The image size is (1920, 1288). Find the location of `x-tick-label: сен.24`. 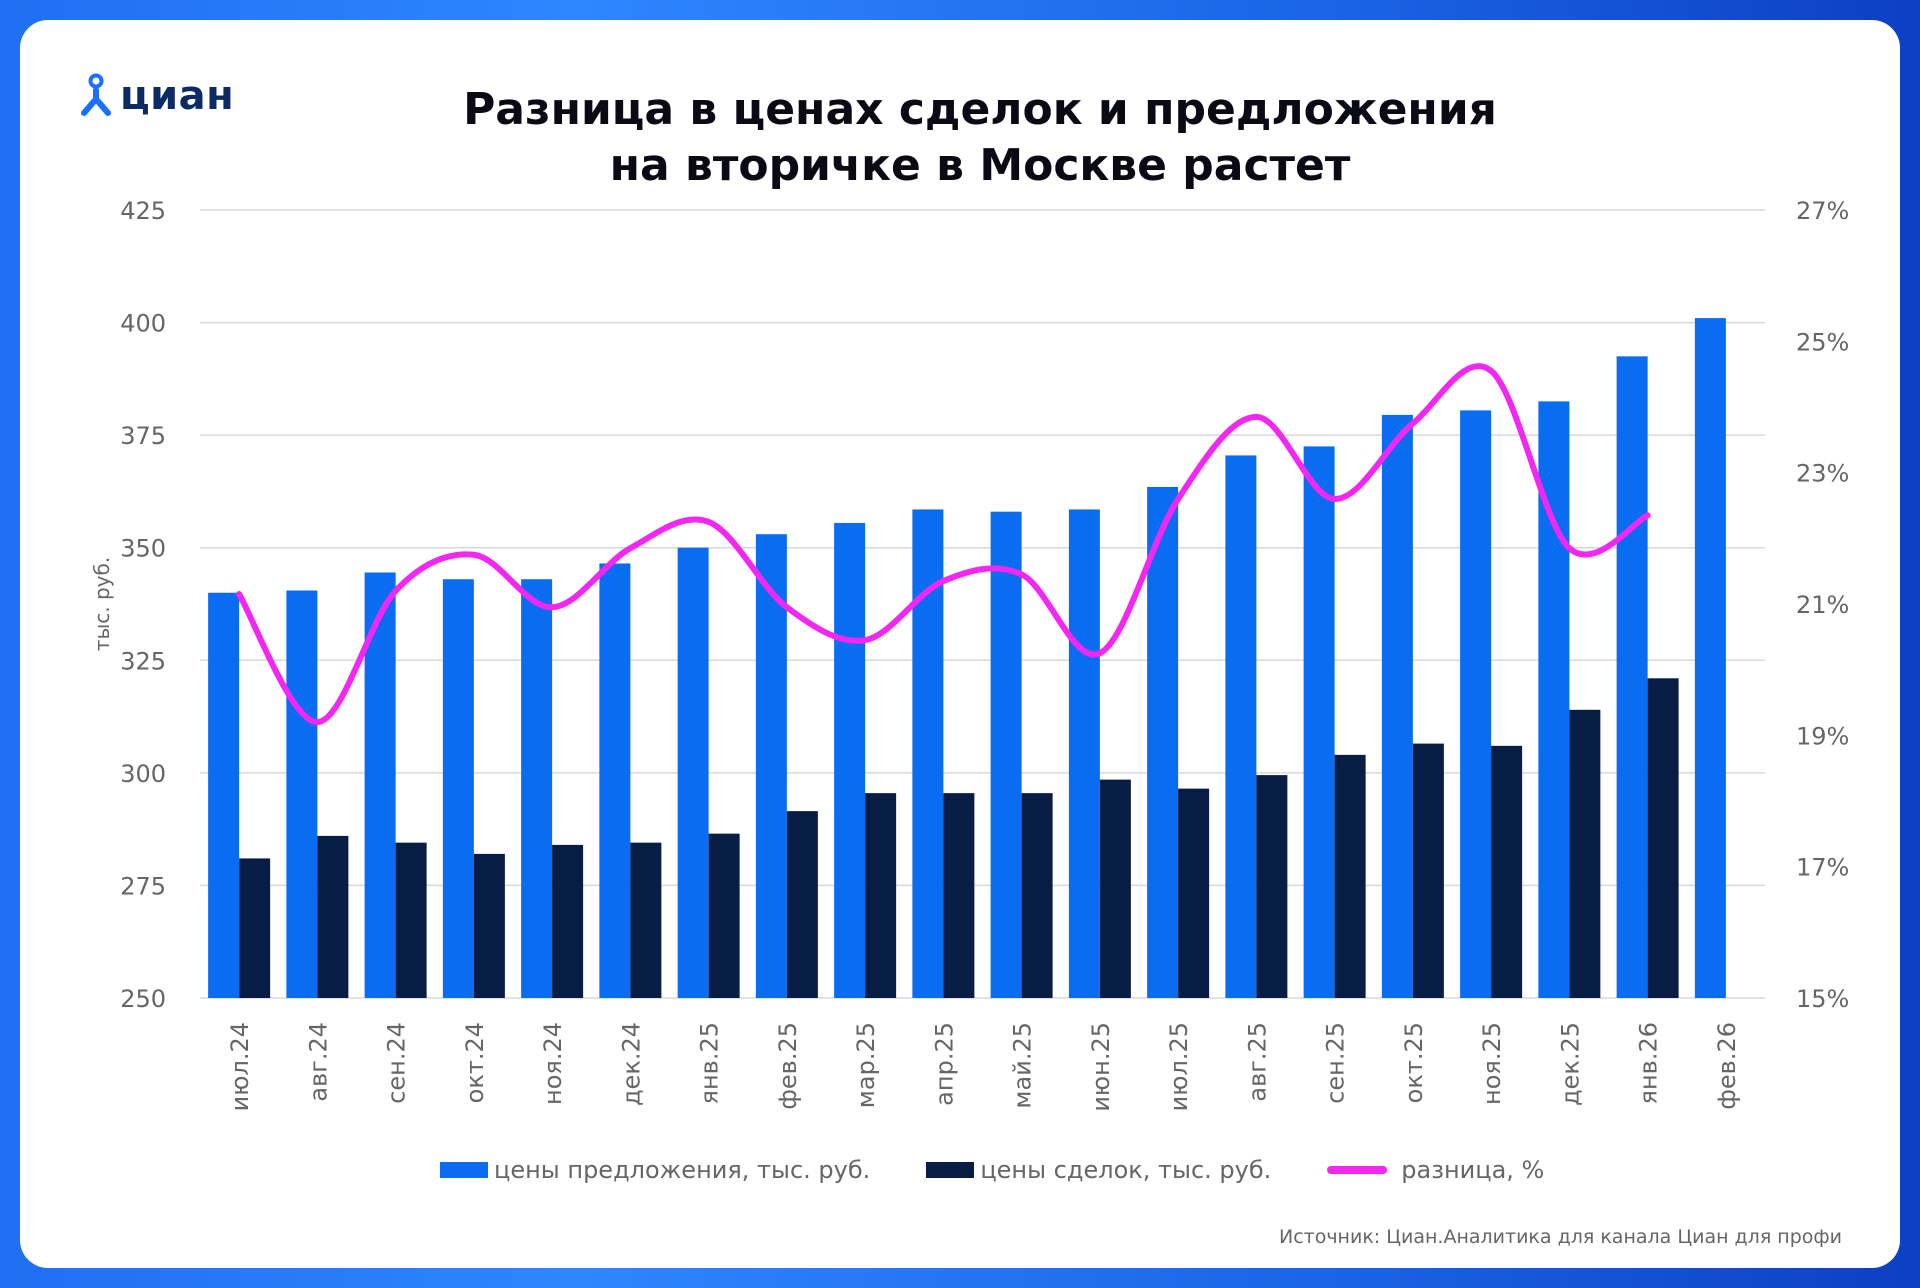

x-tick-label: сен.24 is located at coordinates (397, 1063).